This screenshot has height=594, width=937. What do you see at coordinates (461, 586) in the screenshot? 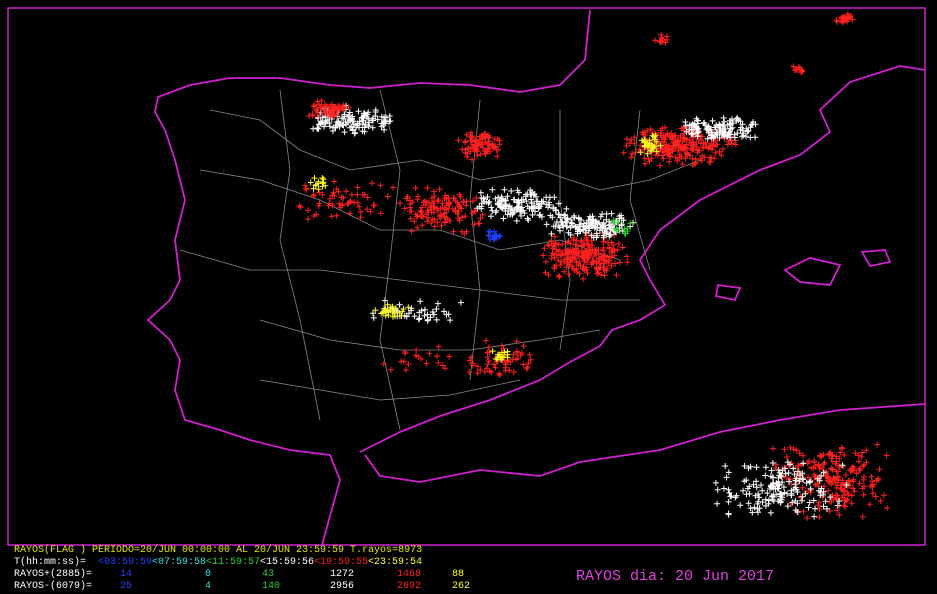
I see `count: 262` at bounding box center [461, 586].